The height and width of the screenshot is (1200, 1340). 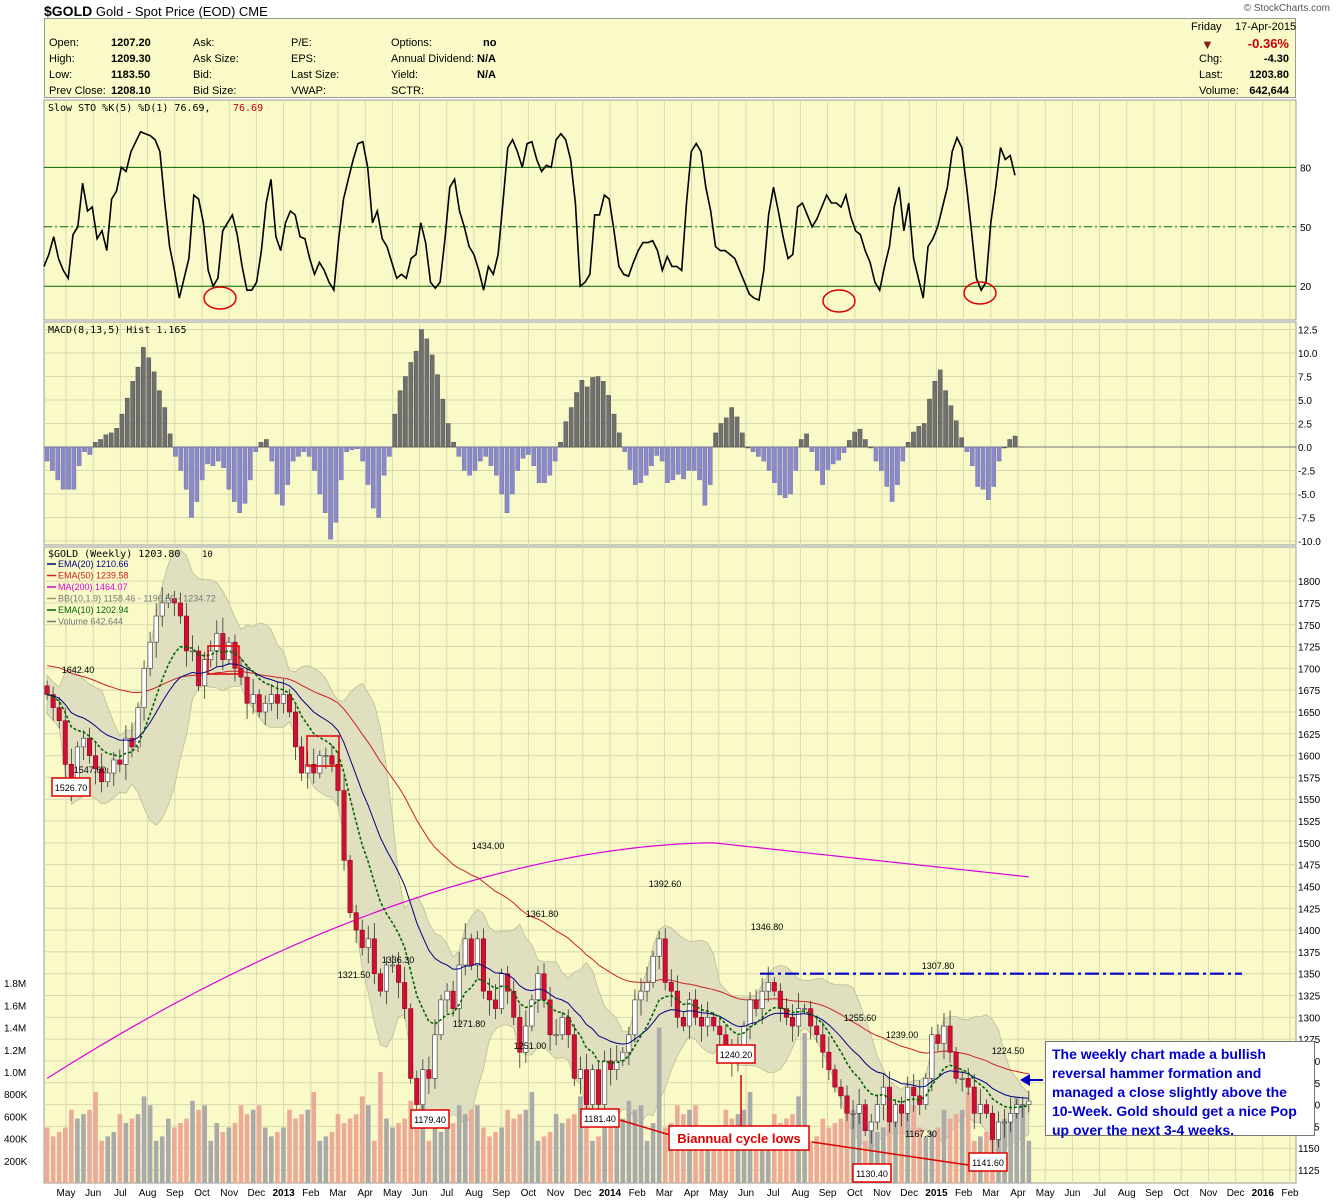 What do you see at coordinates (767, 927) in the screenshot?
I see `price-label: 1346.80` at bounding box center [767, 927].